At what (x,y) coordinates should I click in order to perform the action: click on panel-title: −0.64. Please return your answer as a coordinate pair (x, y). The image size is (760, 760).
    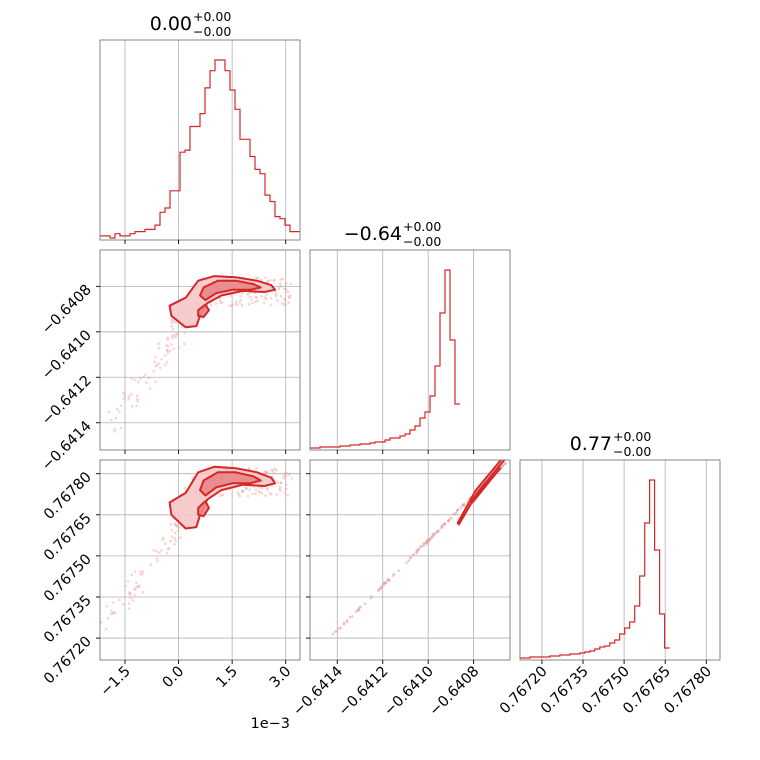
    Looking at the image, I should click on (373, 234).